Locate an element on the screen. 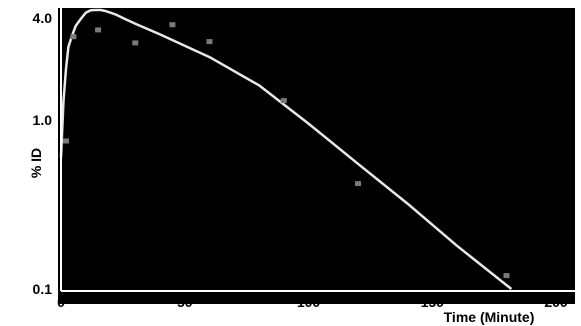 This screenshot has width=581, height=326. y-axis-title: % ID is located at coordinates (36, 163).